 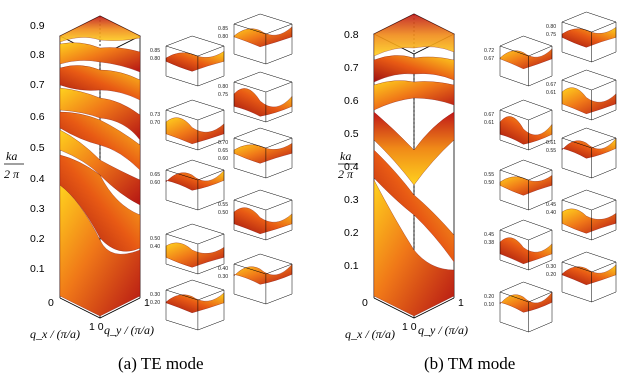 I want to click on tm-y-axis: 0.8 0.7 0.6 0.5 0.4 0.3 0.2 0.1, so click(x=351, y=150).